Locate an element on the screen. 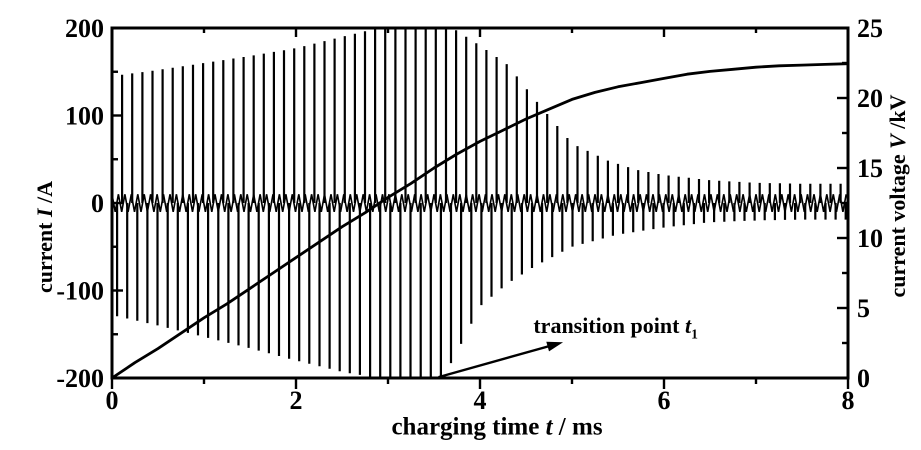 The width and height of the screenshot is (921, 450). right-tick-label: 20 is located at coordinates (870, 98).